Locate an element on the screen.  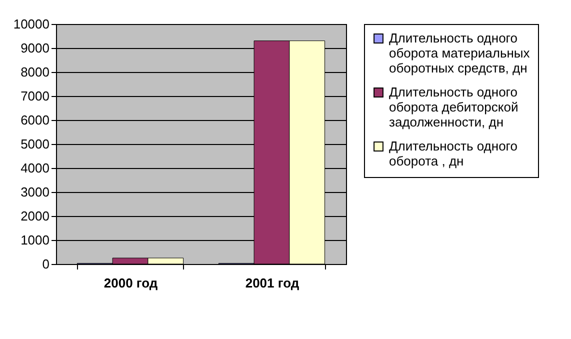
x-tick-label: 2000 год is located at coordinates (131, 283).